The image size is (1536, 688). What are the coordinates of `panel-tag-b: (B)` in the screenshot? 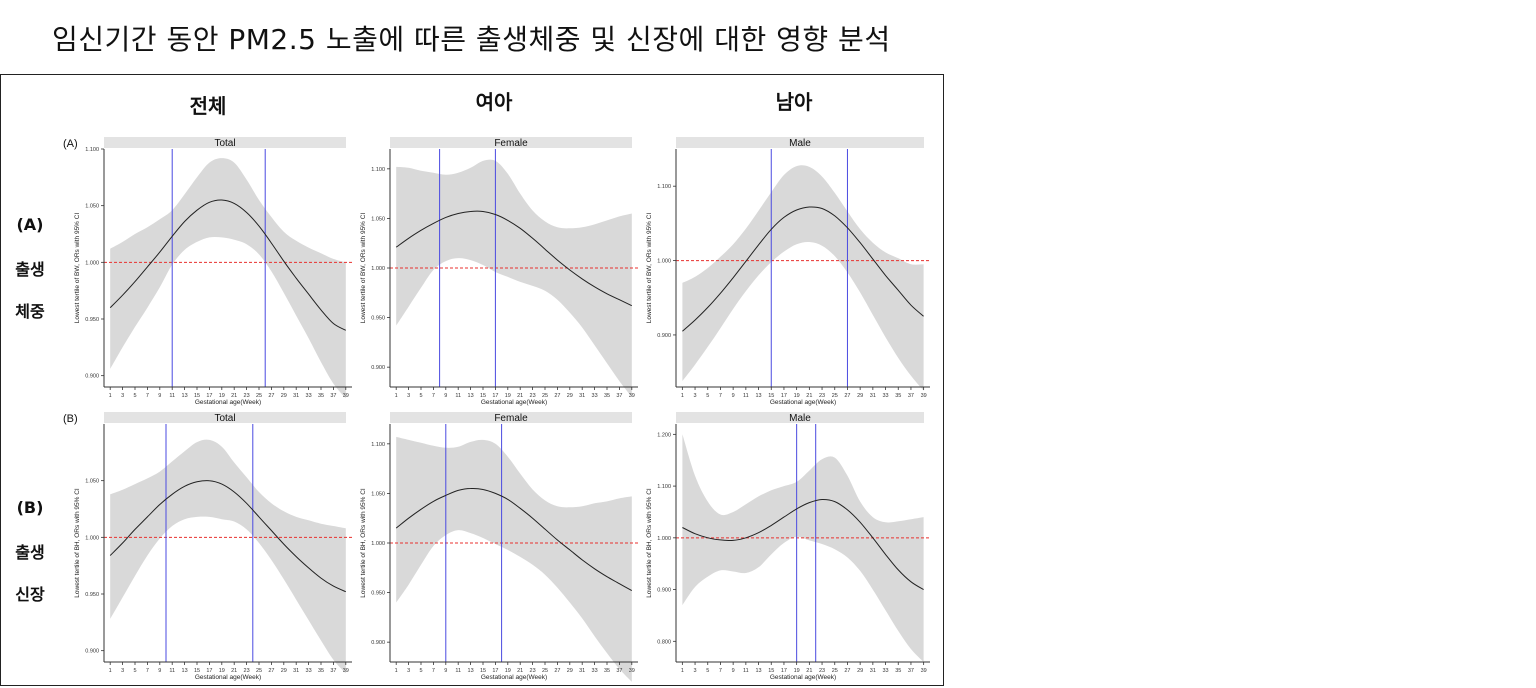 It's located at (70, 419).